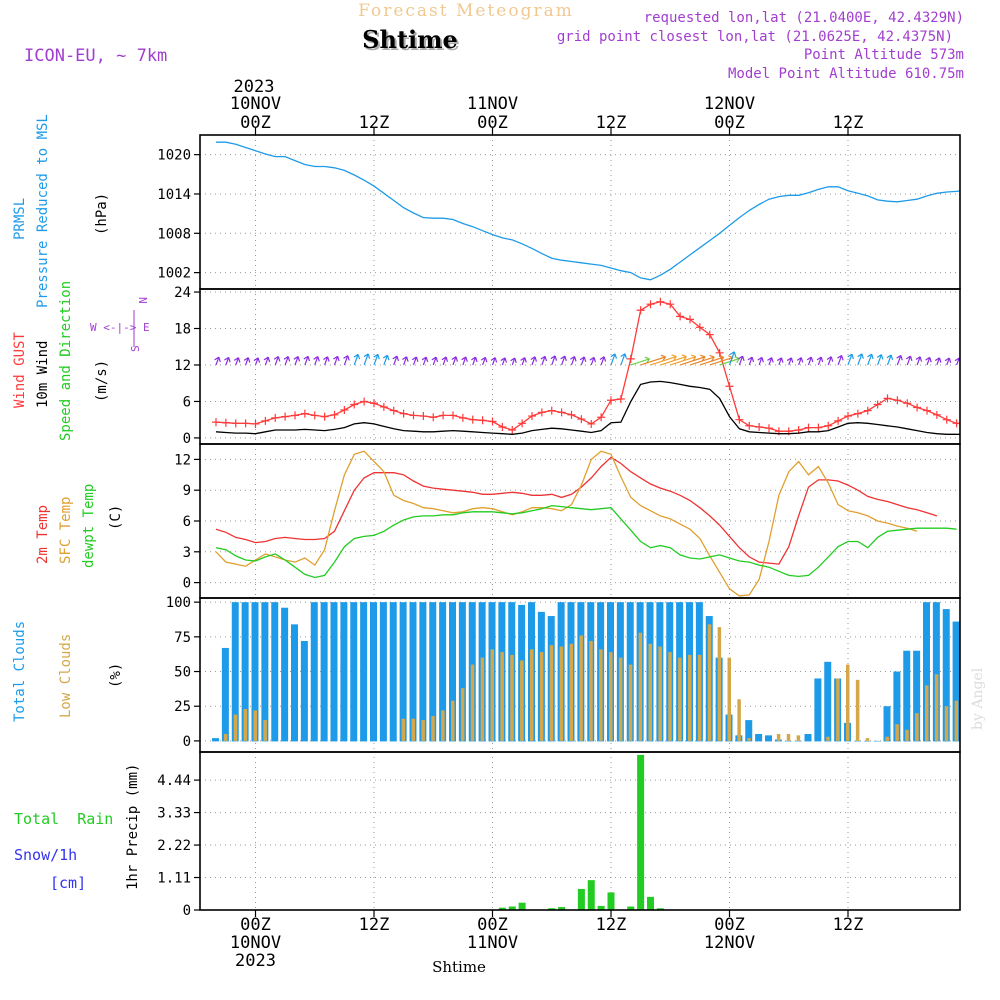 The height and width of the screenshot is (1000, 1000). What do you see at coordinates (255, 943) in the screenshot?
I see `bottom-tick-label: 10NOV` at bounding box center [255, 943].